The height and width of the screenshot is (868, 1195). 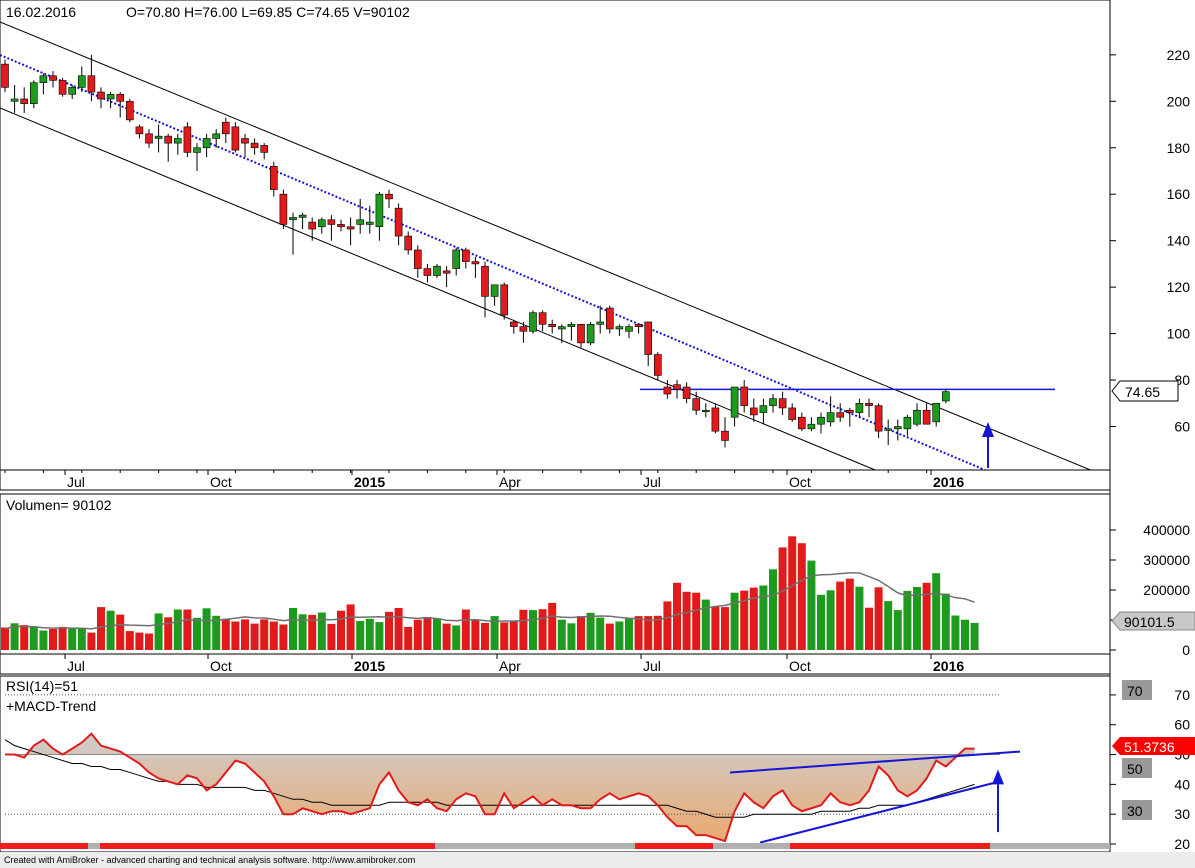 I want to click on rsi-tick-label: 60, so click(x=1182, y=725).